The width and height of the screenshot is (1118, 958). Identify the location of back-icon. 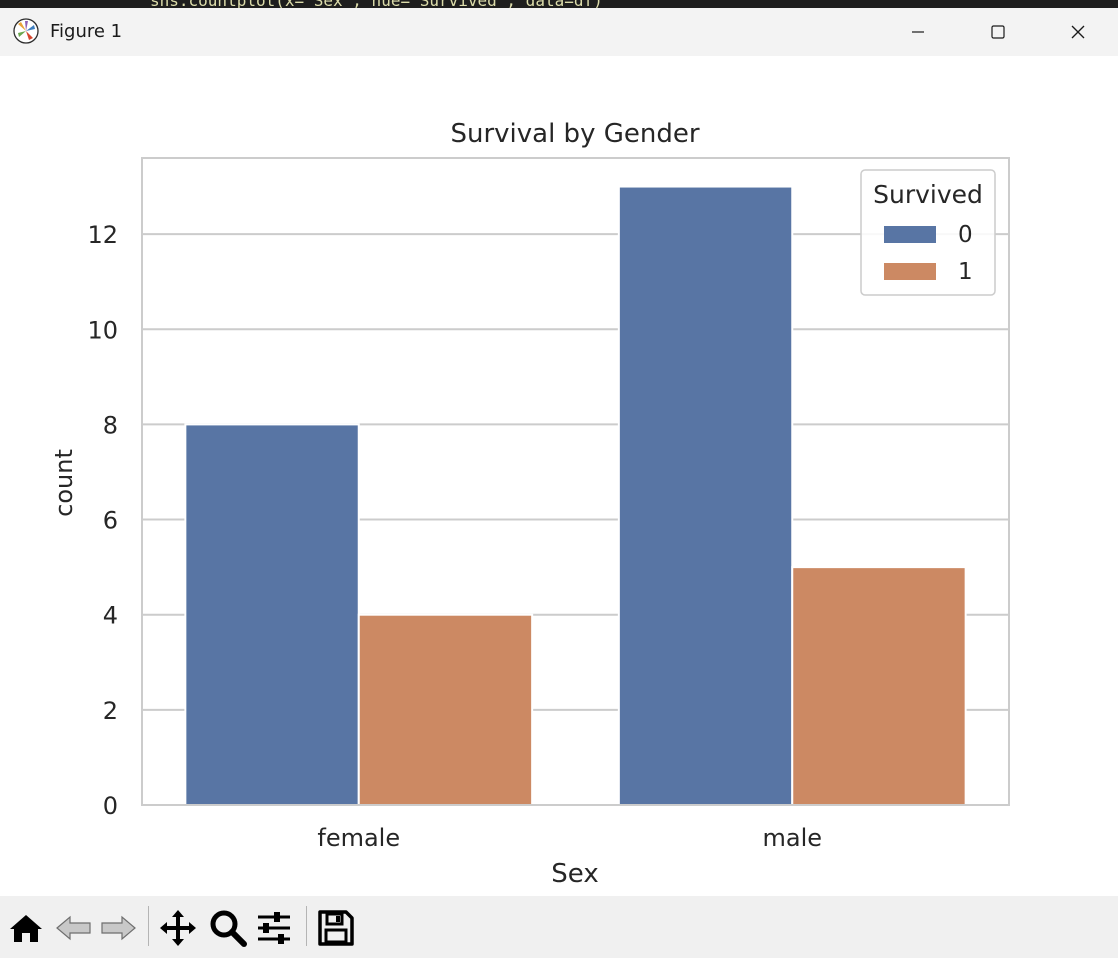
(74, 928).